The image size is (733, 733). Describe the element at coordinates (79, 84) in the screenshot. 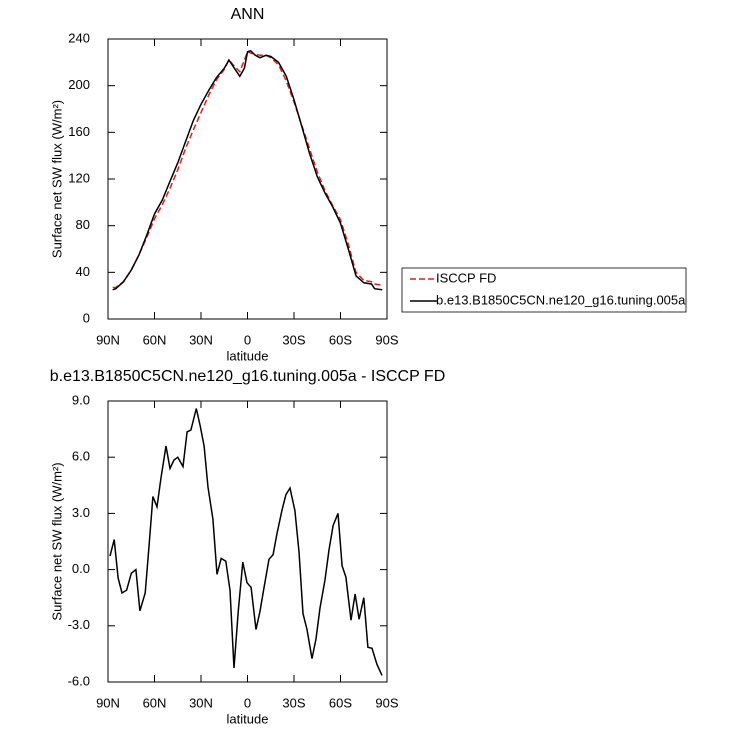

I see `y-tick-label: 200` at that location.